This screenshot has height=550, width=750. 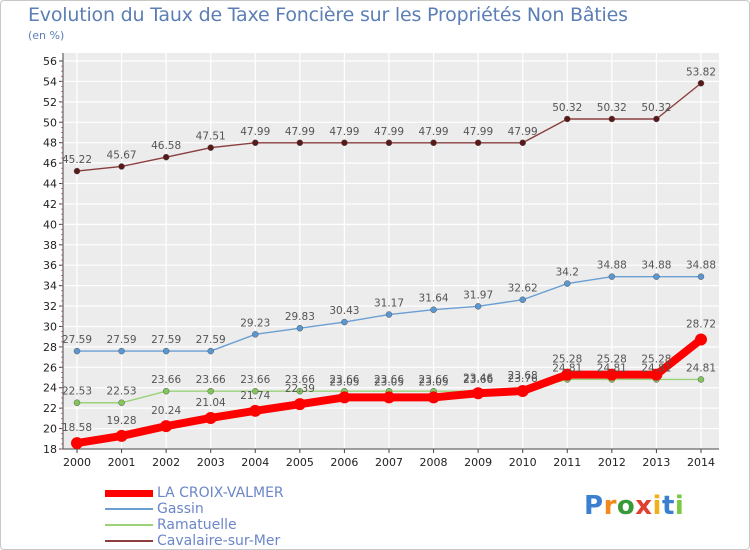 What do you see at coordinates (220, 493) in the screenshot?
I see `legend-label: LA CROIX-VALMER` at bounding box center [220, 493].